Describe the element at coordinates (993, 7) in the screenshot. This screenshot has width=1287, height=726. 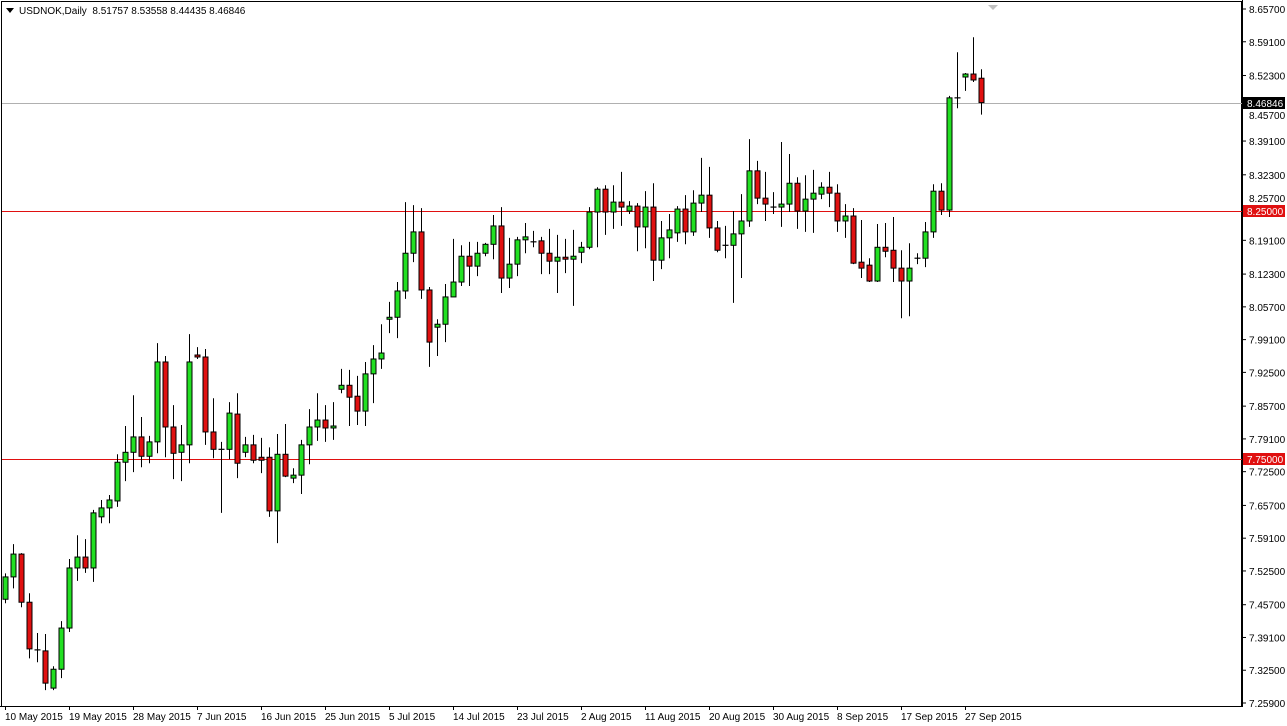
I see `chart-shift-marker-icon` at that location.